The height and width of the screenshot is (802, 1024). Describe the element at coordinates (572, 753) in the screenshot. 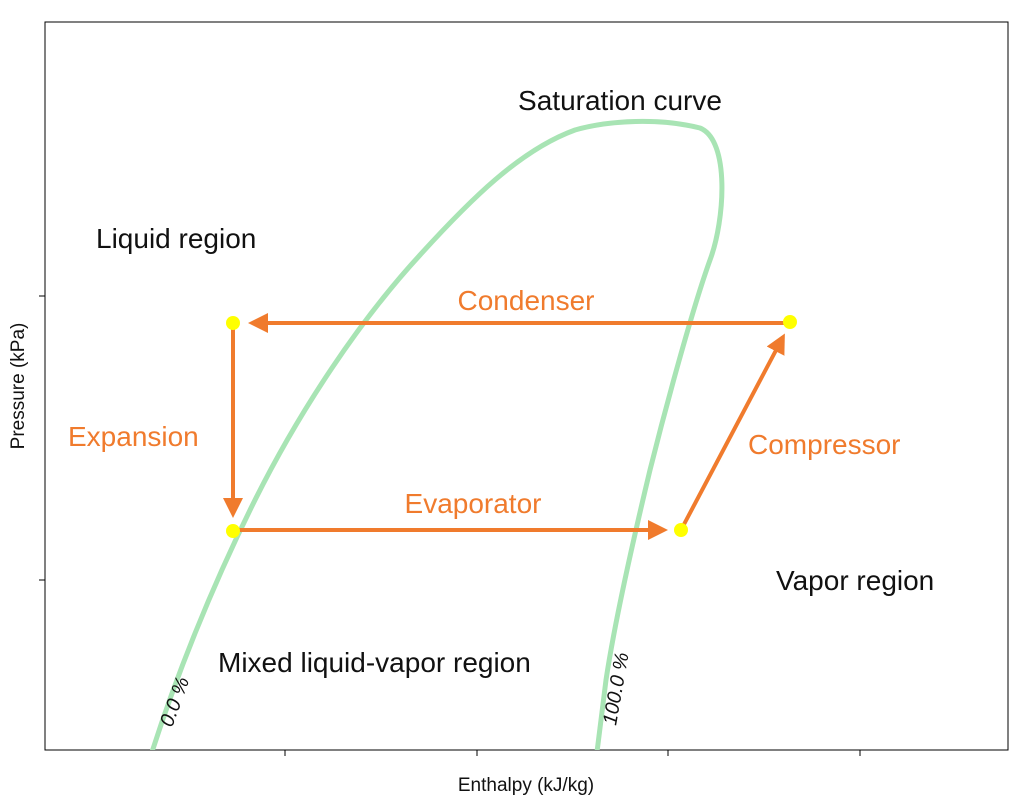

I see `x-axis-ticks` at that location.